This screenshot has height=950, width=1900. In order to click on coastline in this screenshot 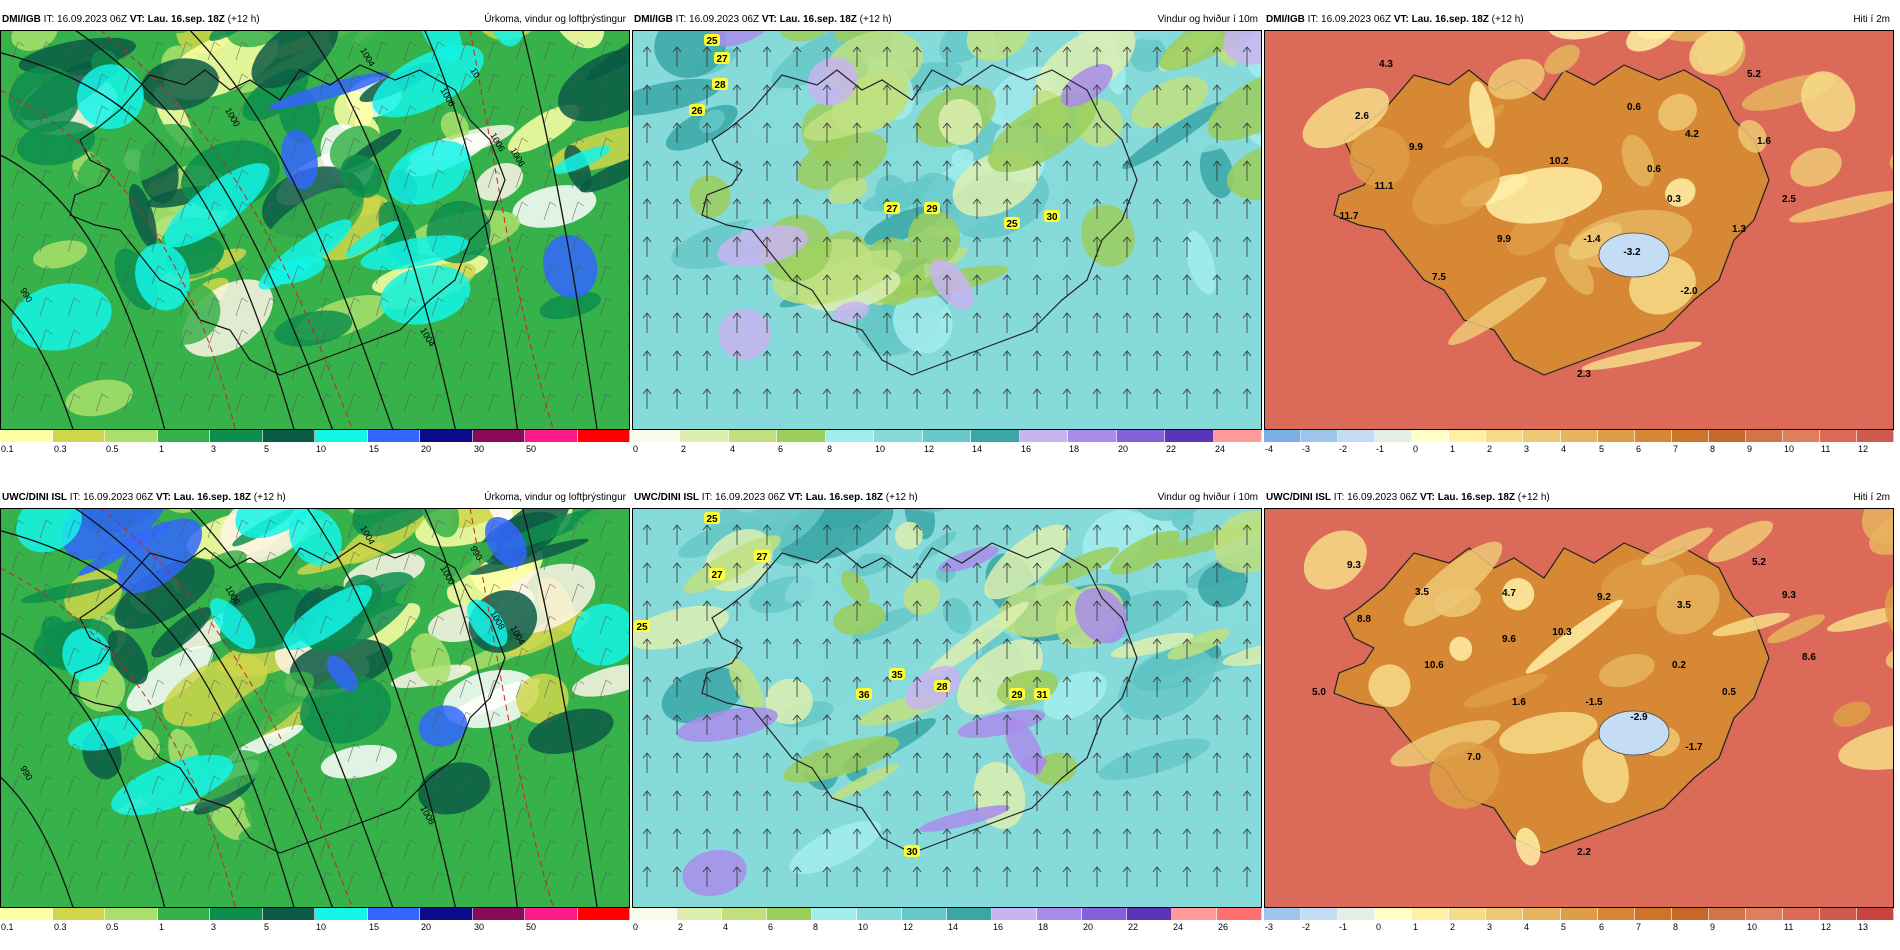, I will do `click(919, 220)`.